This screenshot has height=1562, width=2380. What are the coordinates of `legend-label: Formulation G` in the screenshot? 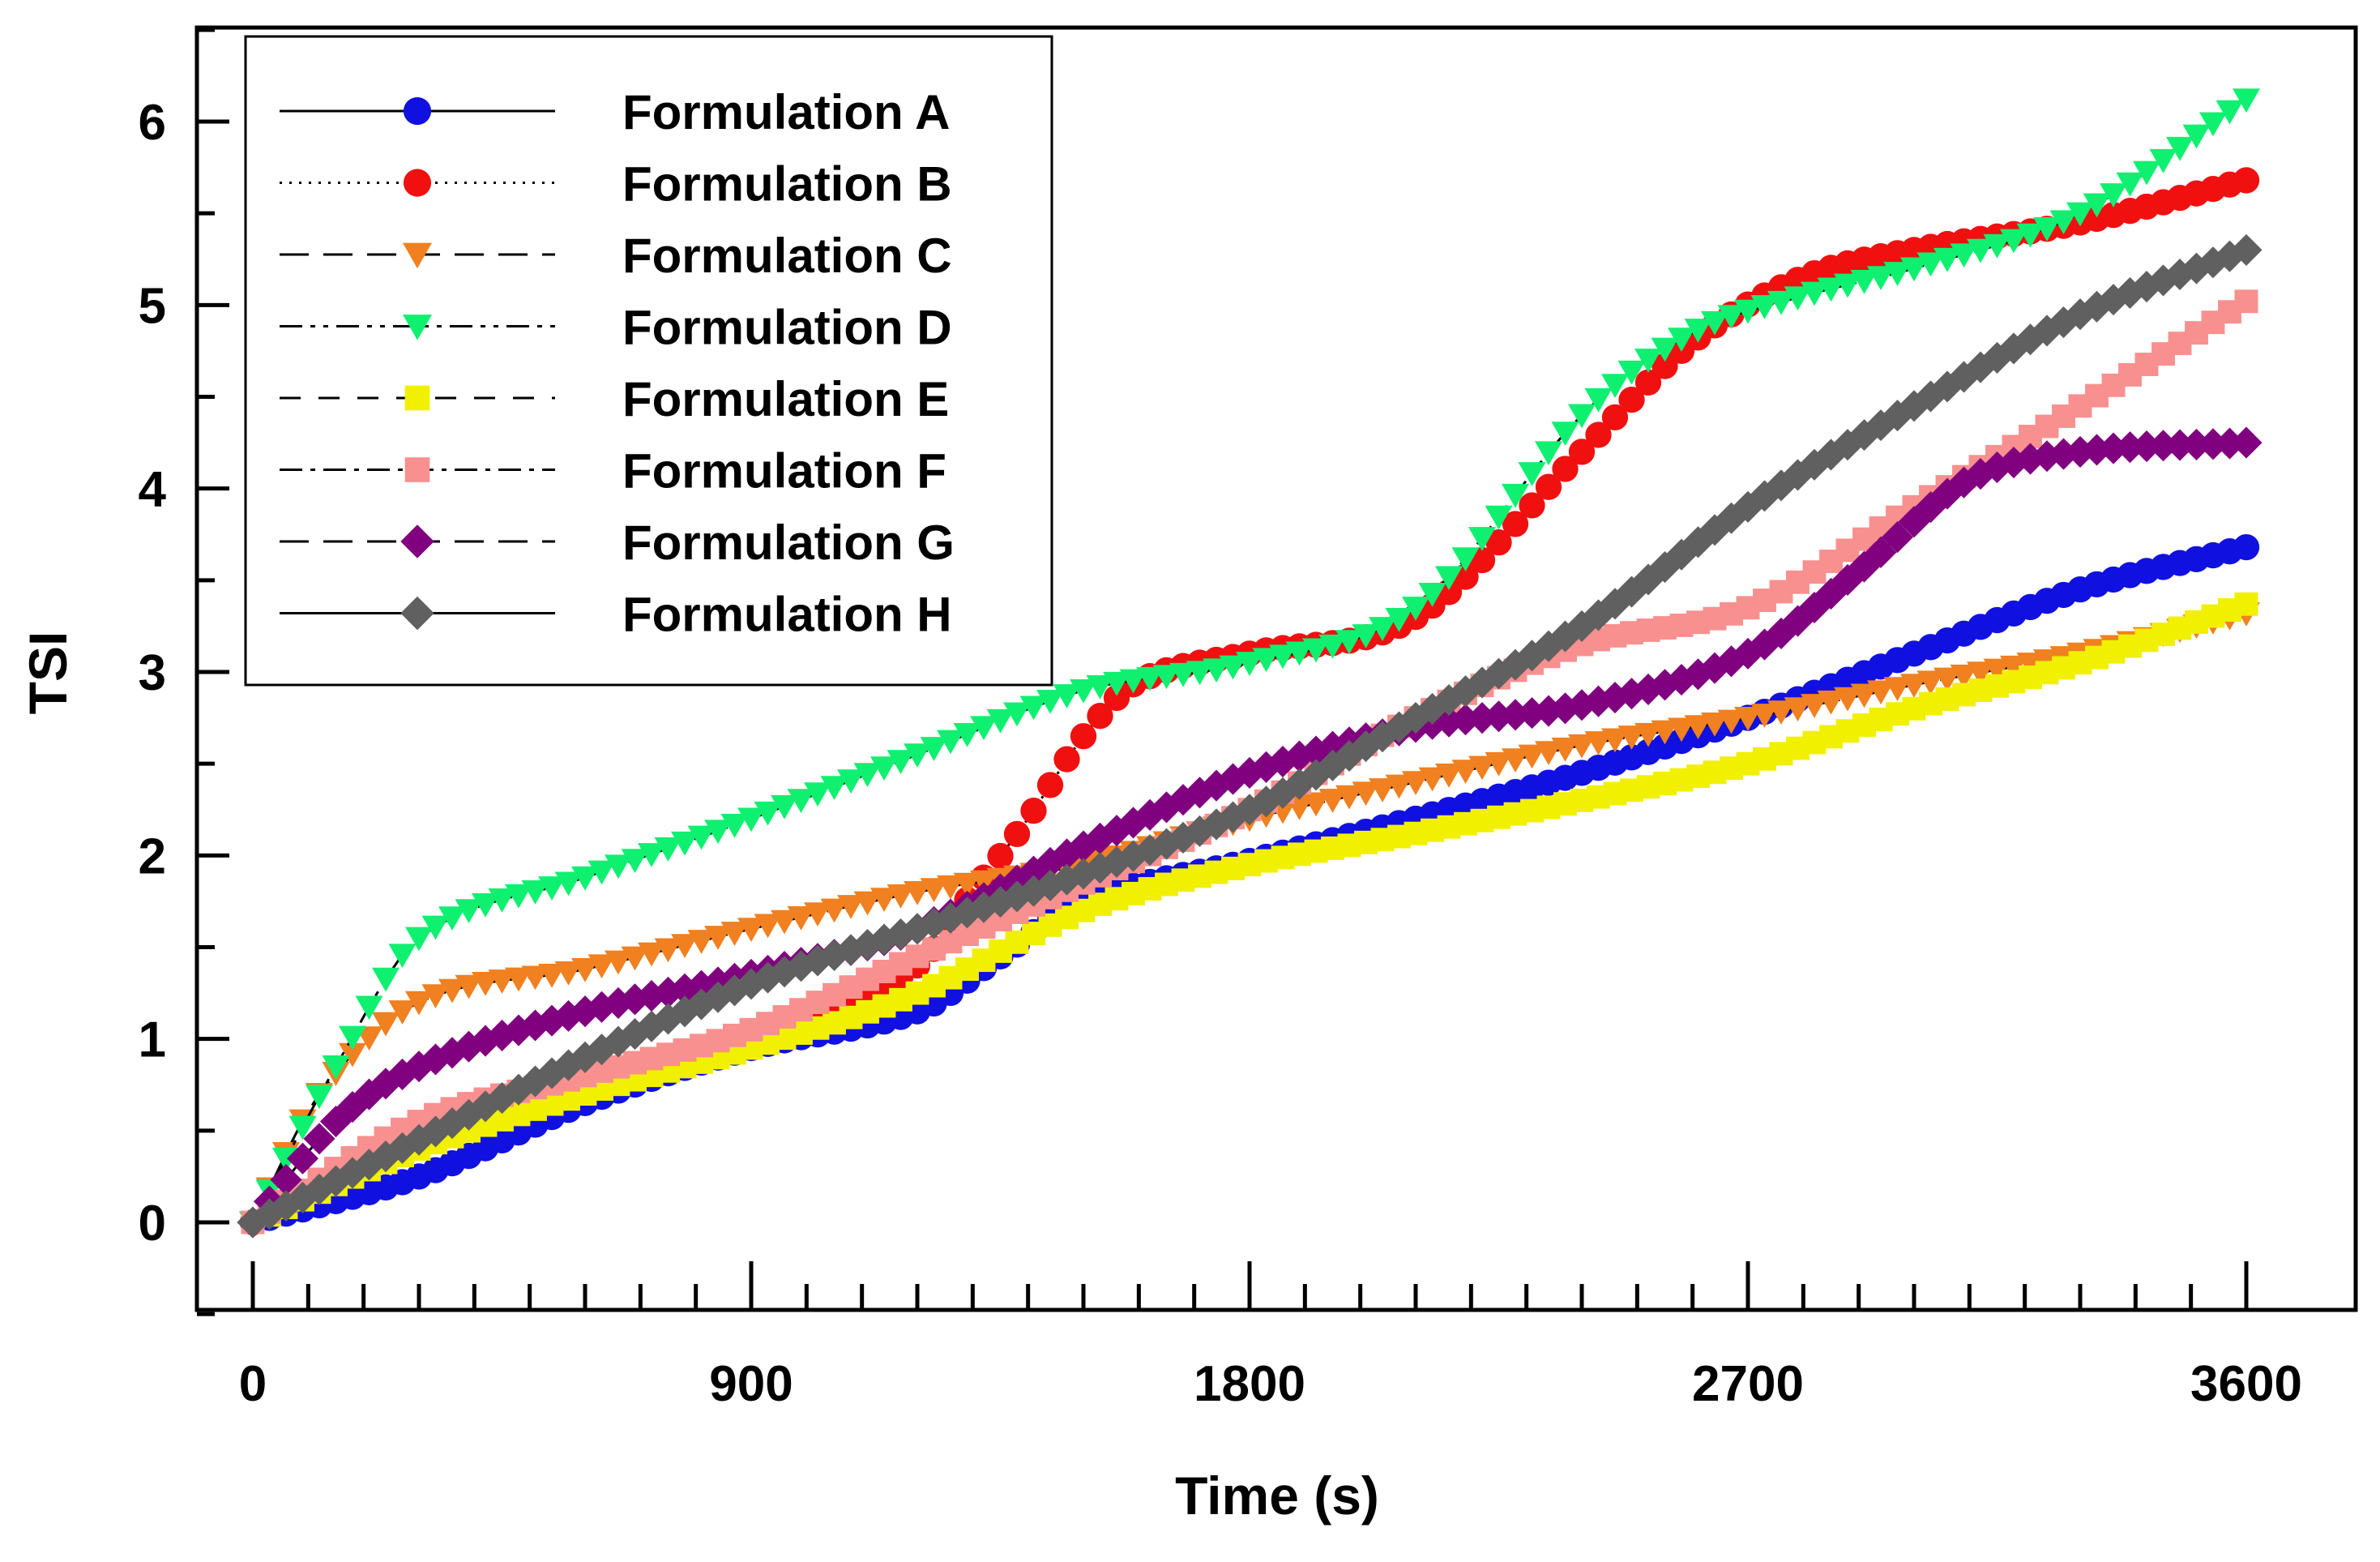 It's located at (789, 543).